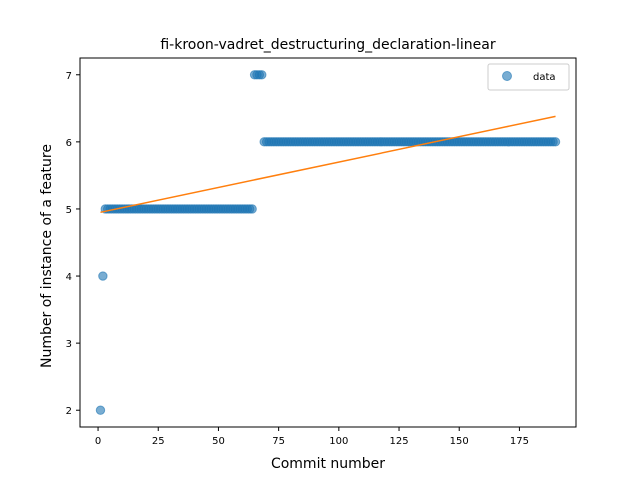  I want to click on trend-line, so click(328, 164).